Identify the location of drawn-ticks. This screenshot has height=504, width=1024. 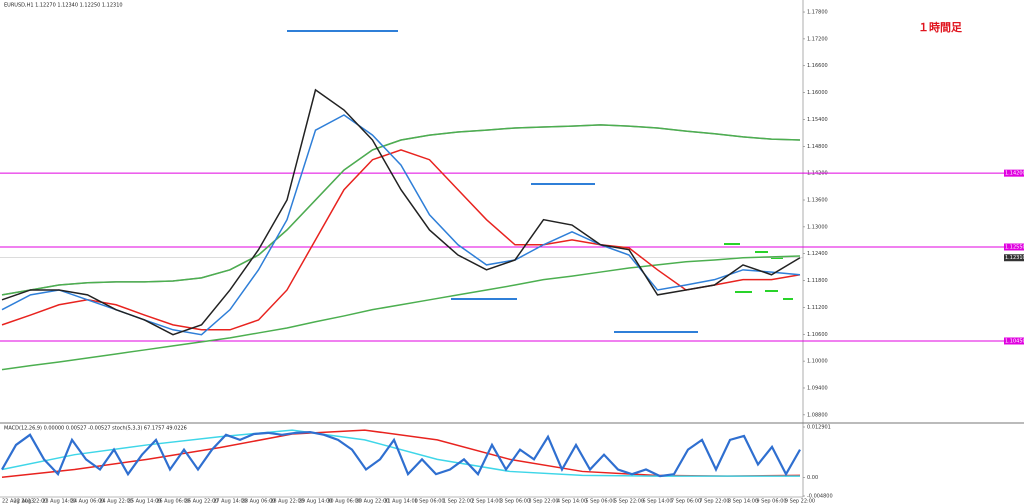
(758, 271).